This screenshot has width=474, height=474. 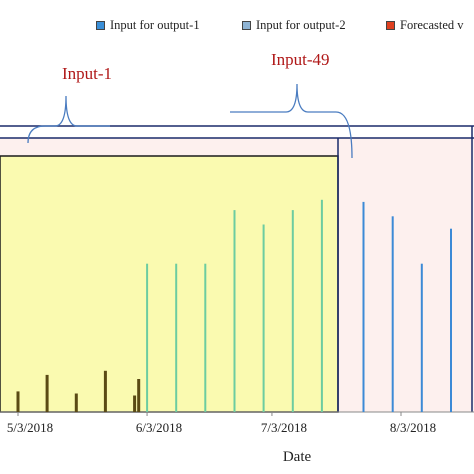 I want to click on x-tick-label-2: 7/3/2018, so click(x=284, y=427).